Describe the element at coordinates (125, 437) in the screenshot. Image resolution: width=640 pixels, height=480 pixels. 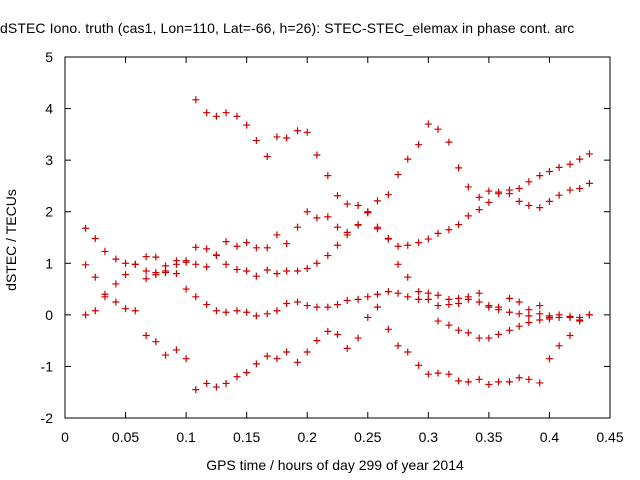
I see `x-tick-label: 0.05` at that location.